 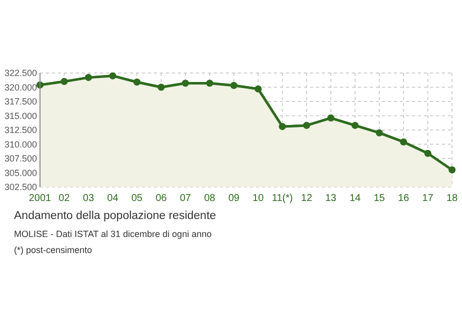 I want to click on y-tick-label: 307.500, so click(x=20, y=159).